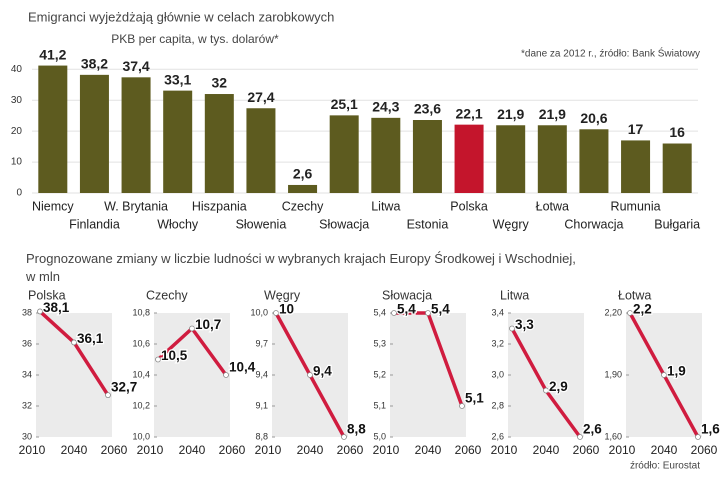 The width and height of the screenshot is (720, 477). I want to click on value-label: 22,1, so click(468, 113).